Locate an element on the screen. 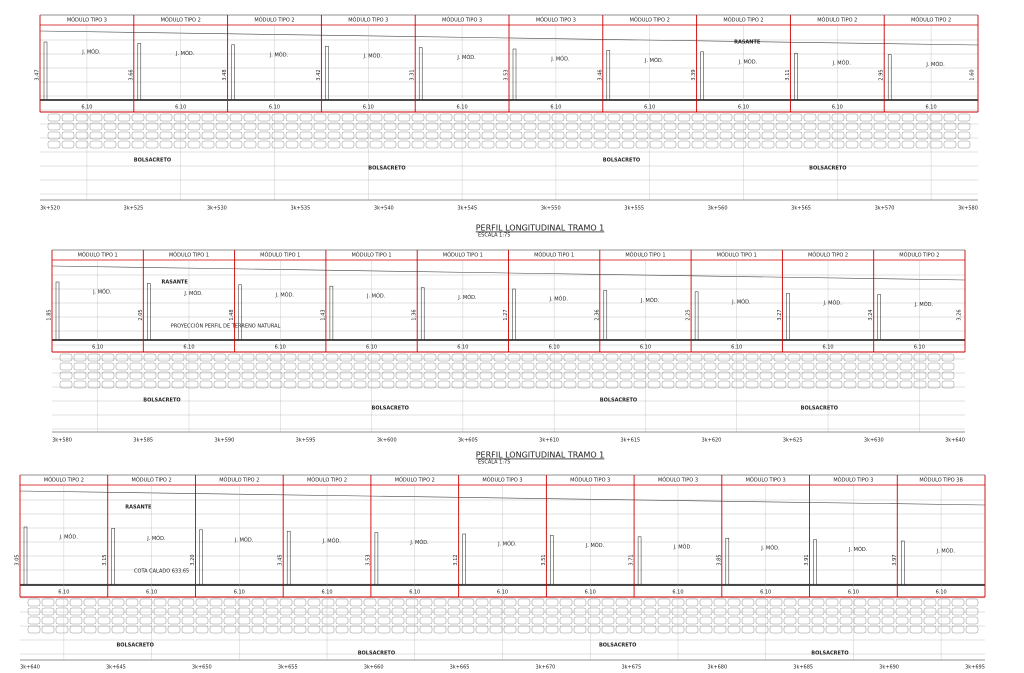 The image size is (1024, 673). station-label: 3k+690 is located at coordinates (889, 668).